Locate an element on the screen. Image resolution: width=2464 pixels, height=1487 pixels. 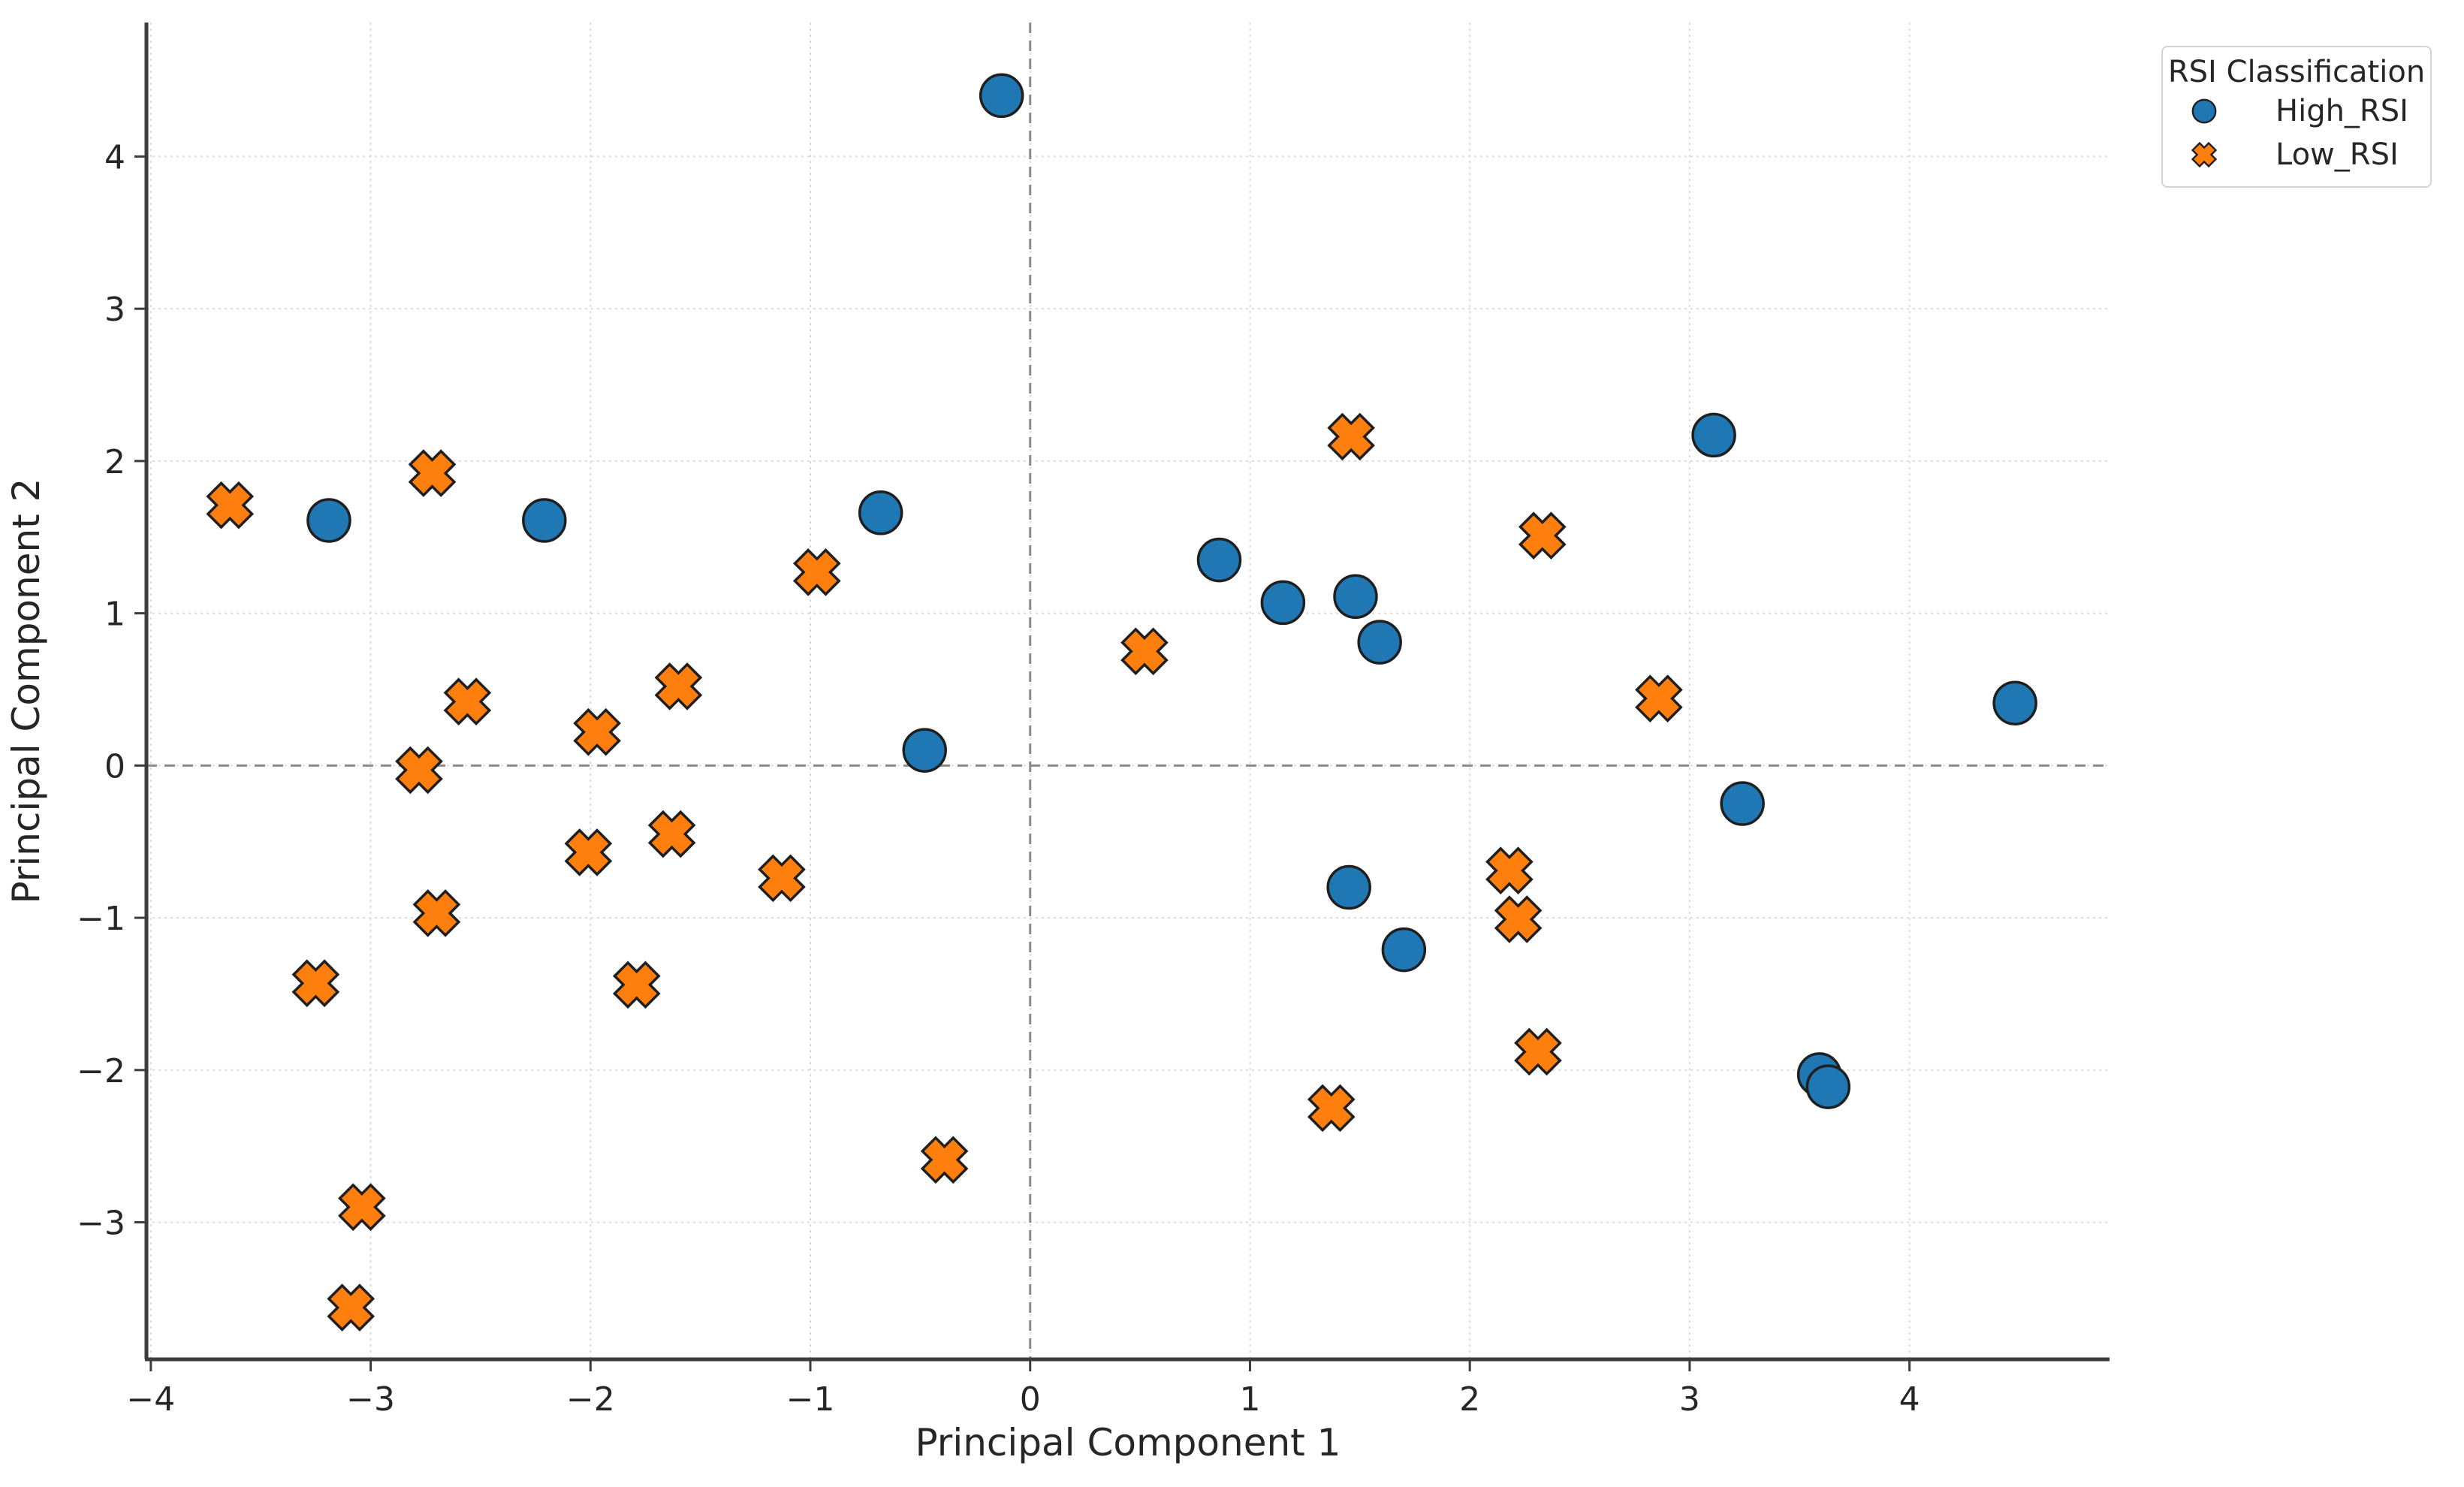
x-marker-icon is located at coordinates (2220, 154).